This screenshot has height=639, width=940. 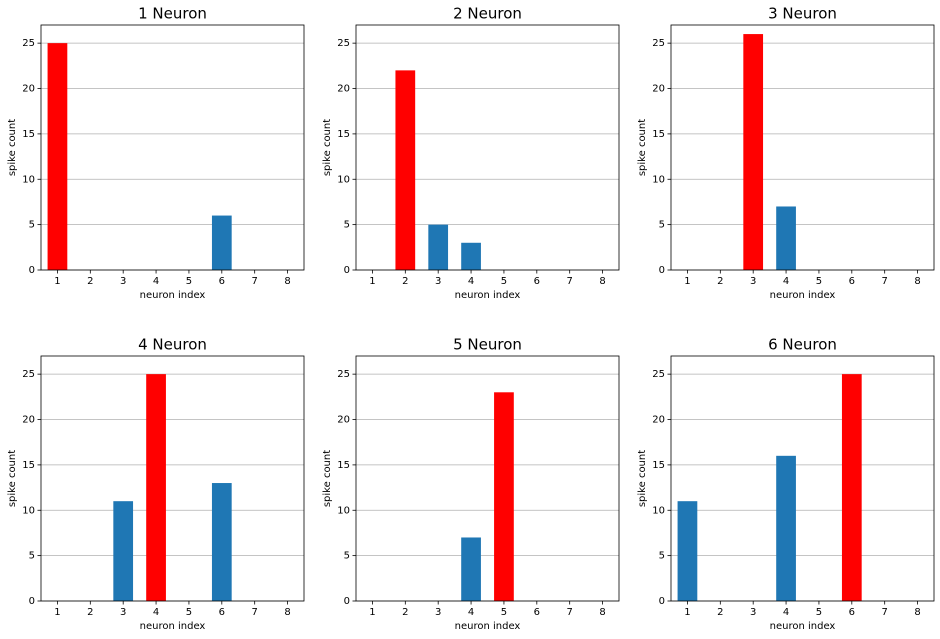 What do you see at coordinates (802, 14) in the screenshot?
I see `chart-title: 3 Neuron` at bounding box center [802, 14].